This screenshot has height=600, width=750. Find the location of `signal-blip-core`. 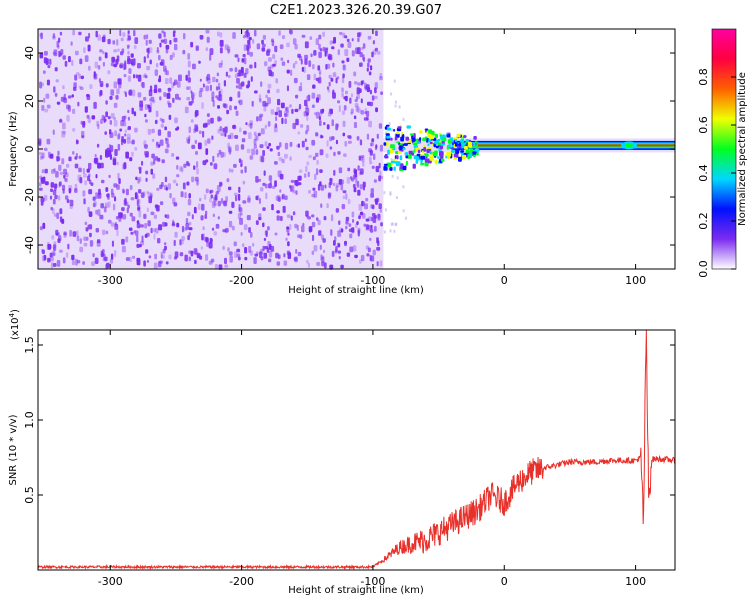

signal-blip-core is located at coordinates (629, 145).